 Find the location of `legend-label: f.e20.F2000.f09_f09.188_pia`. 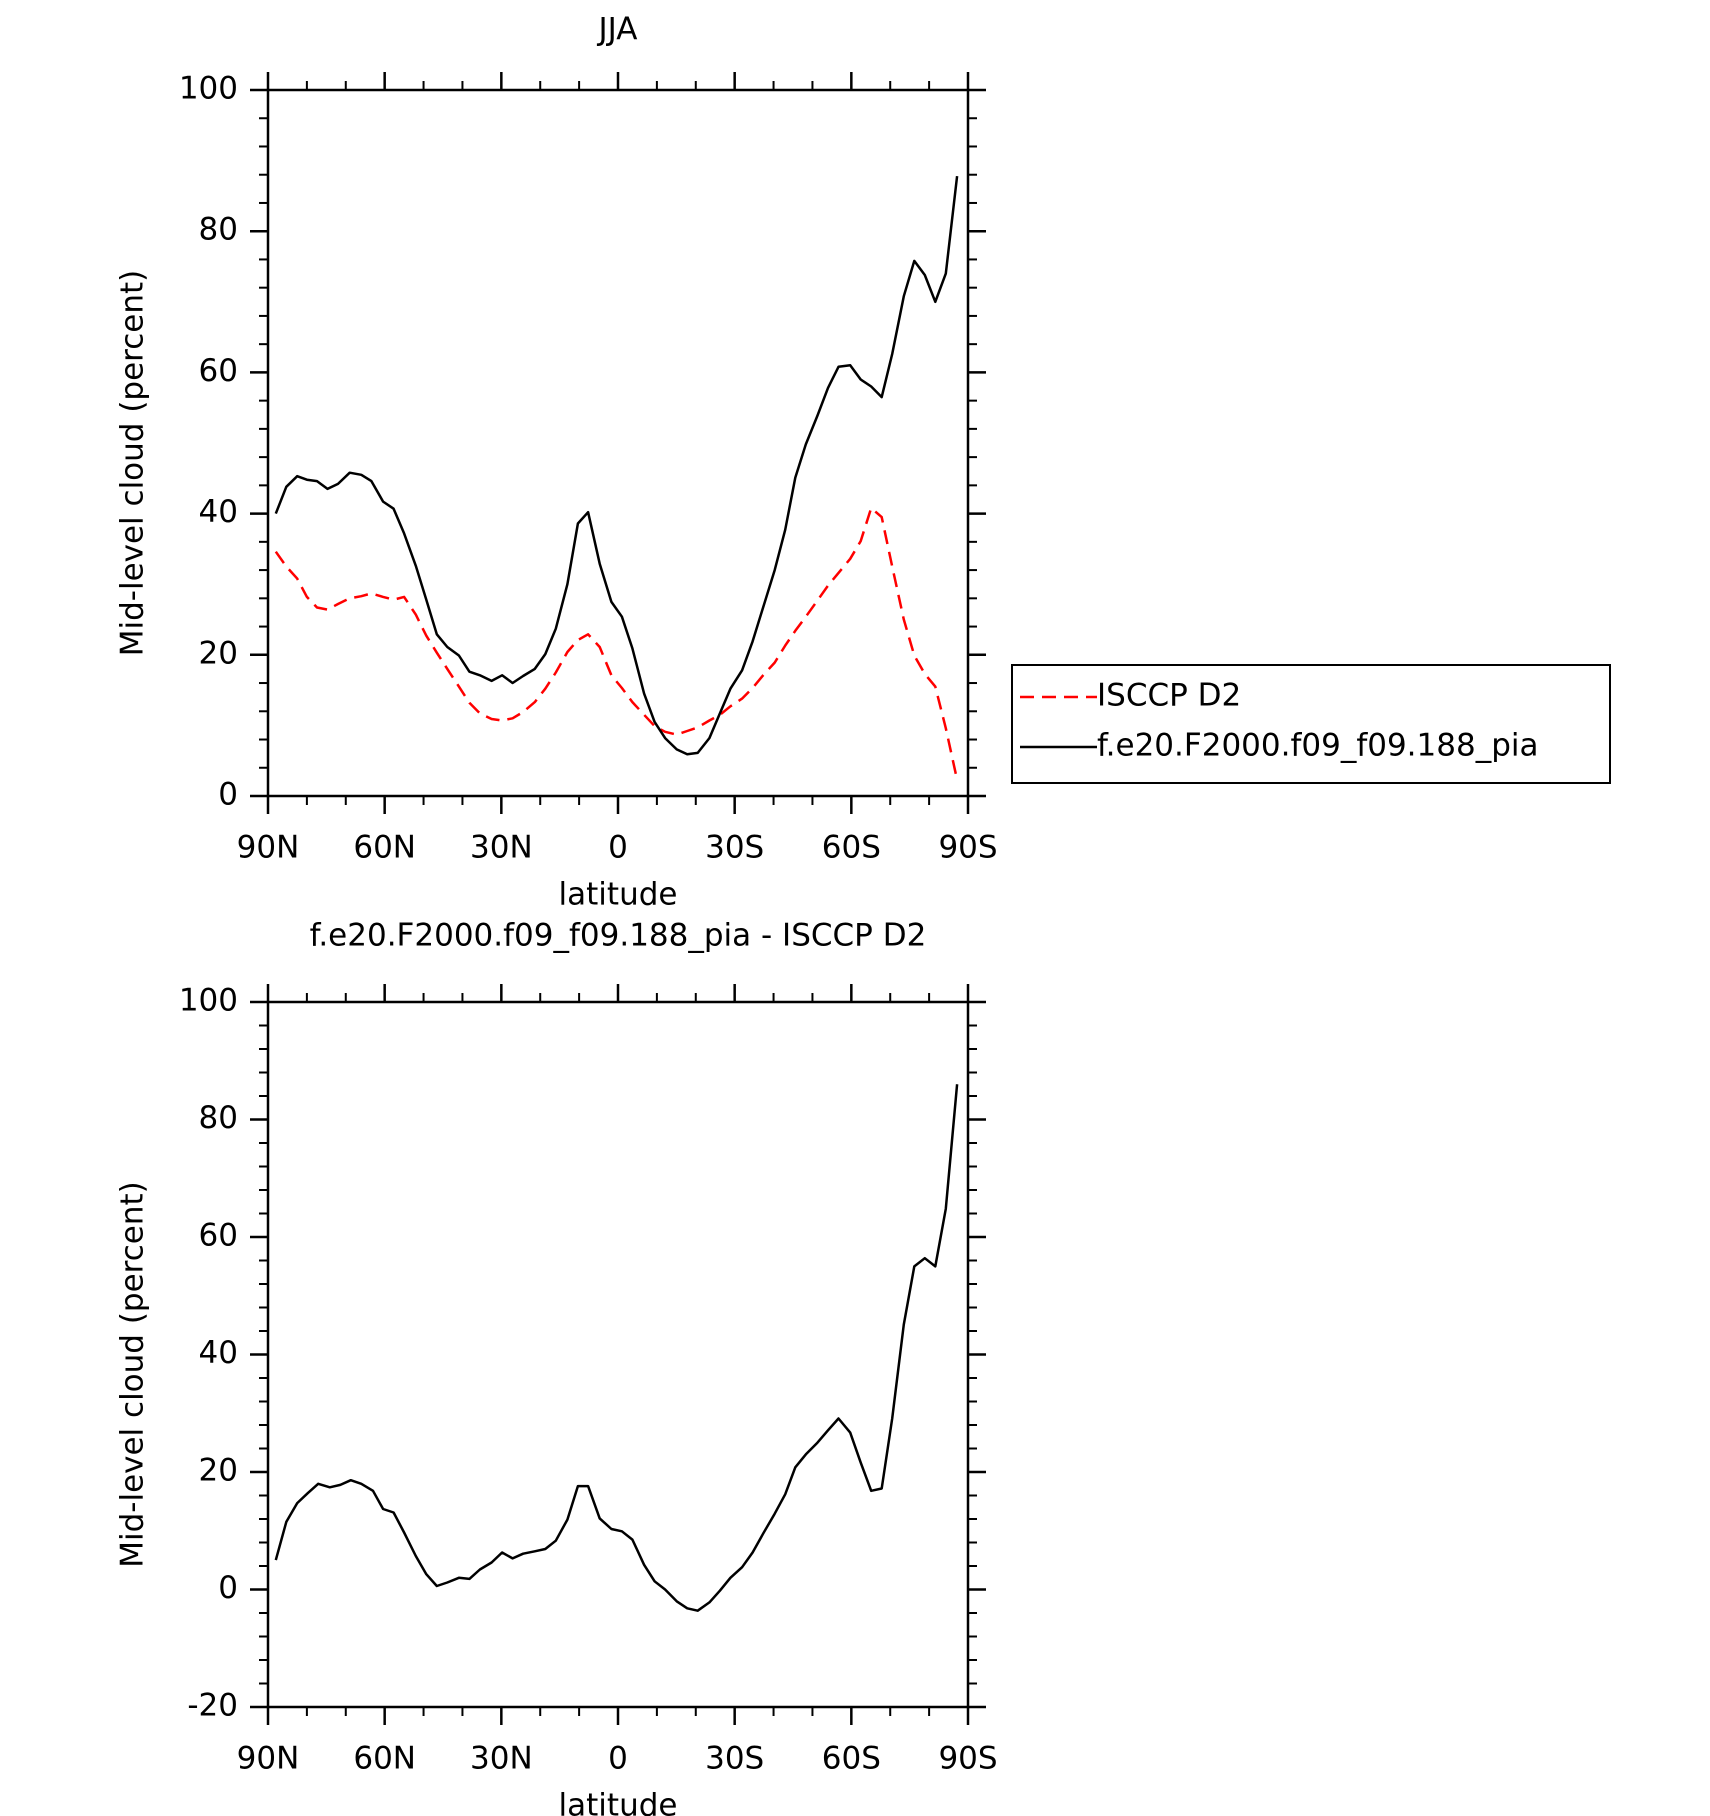

legend-label: f.e20.F2000.f09_f09.188_pia is located at coordinates (1318, 746).